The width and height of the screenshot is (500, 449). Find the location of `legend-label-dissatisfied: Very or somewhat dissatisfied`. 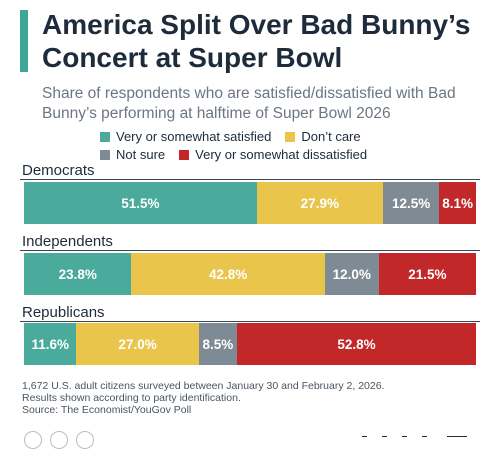

legend-label-dissatisfied: Very or somewhat dissatisfied is located at coordinates (281, 154).